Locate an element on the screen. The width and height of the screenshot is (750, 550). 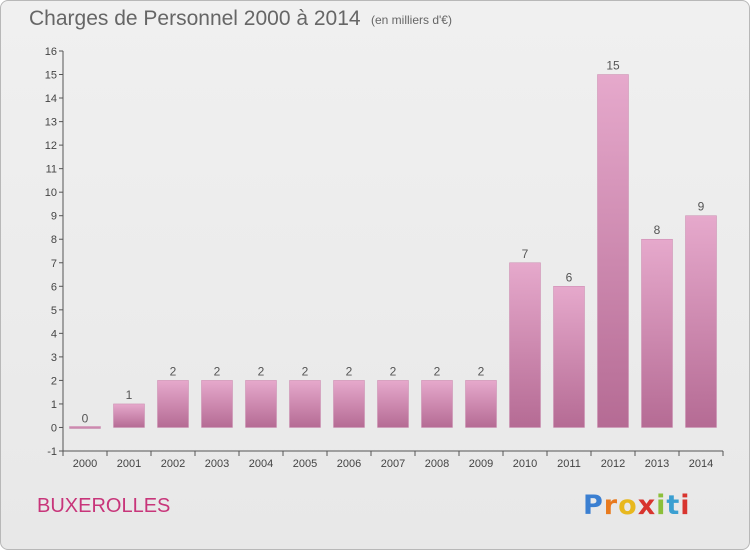
data-label: 9 is located at coordinates (701, 207).